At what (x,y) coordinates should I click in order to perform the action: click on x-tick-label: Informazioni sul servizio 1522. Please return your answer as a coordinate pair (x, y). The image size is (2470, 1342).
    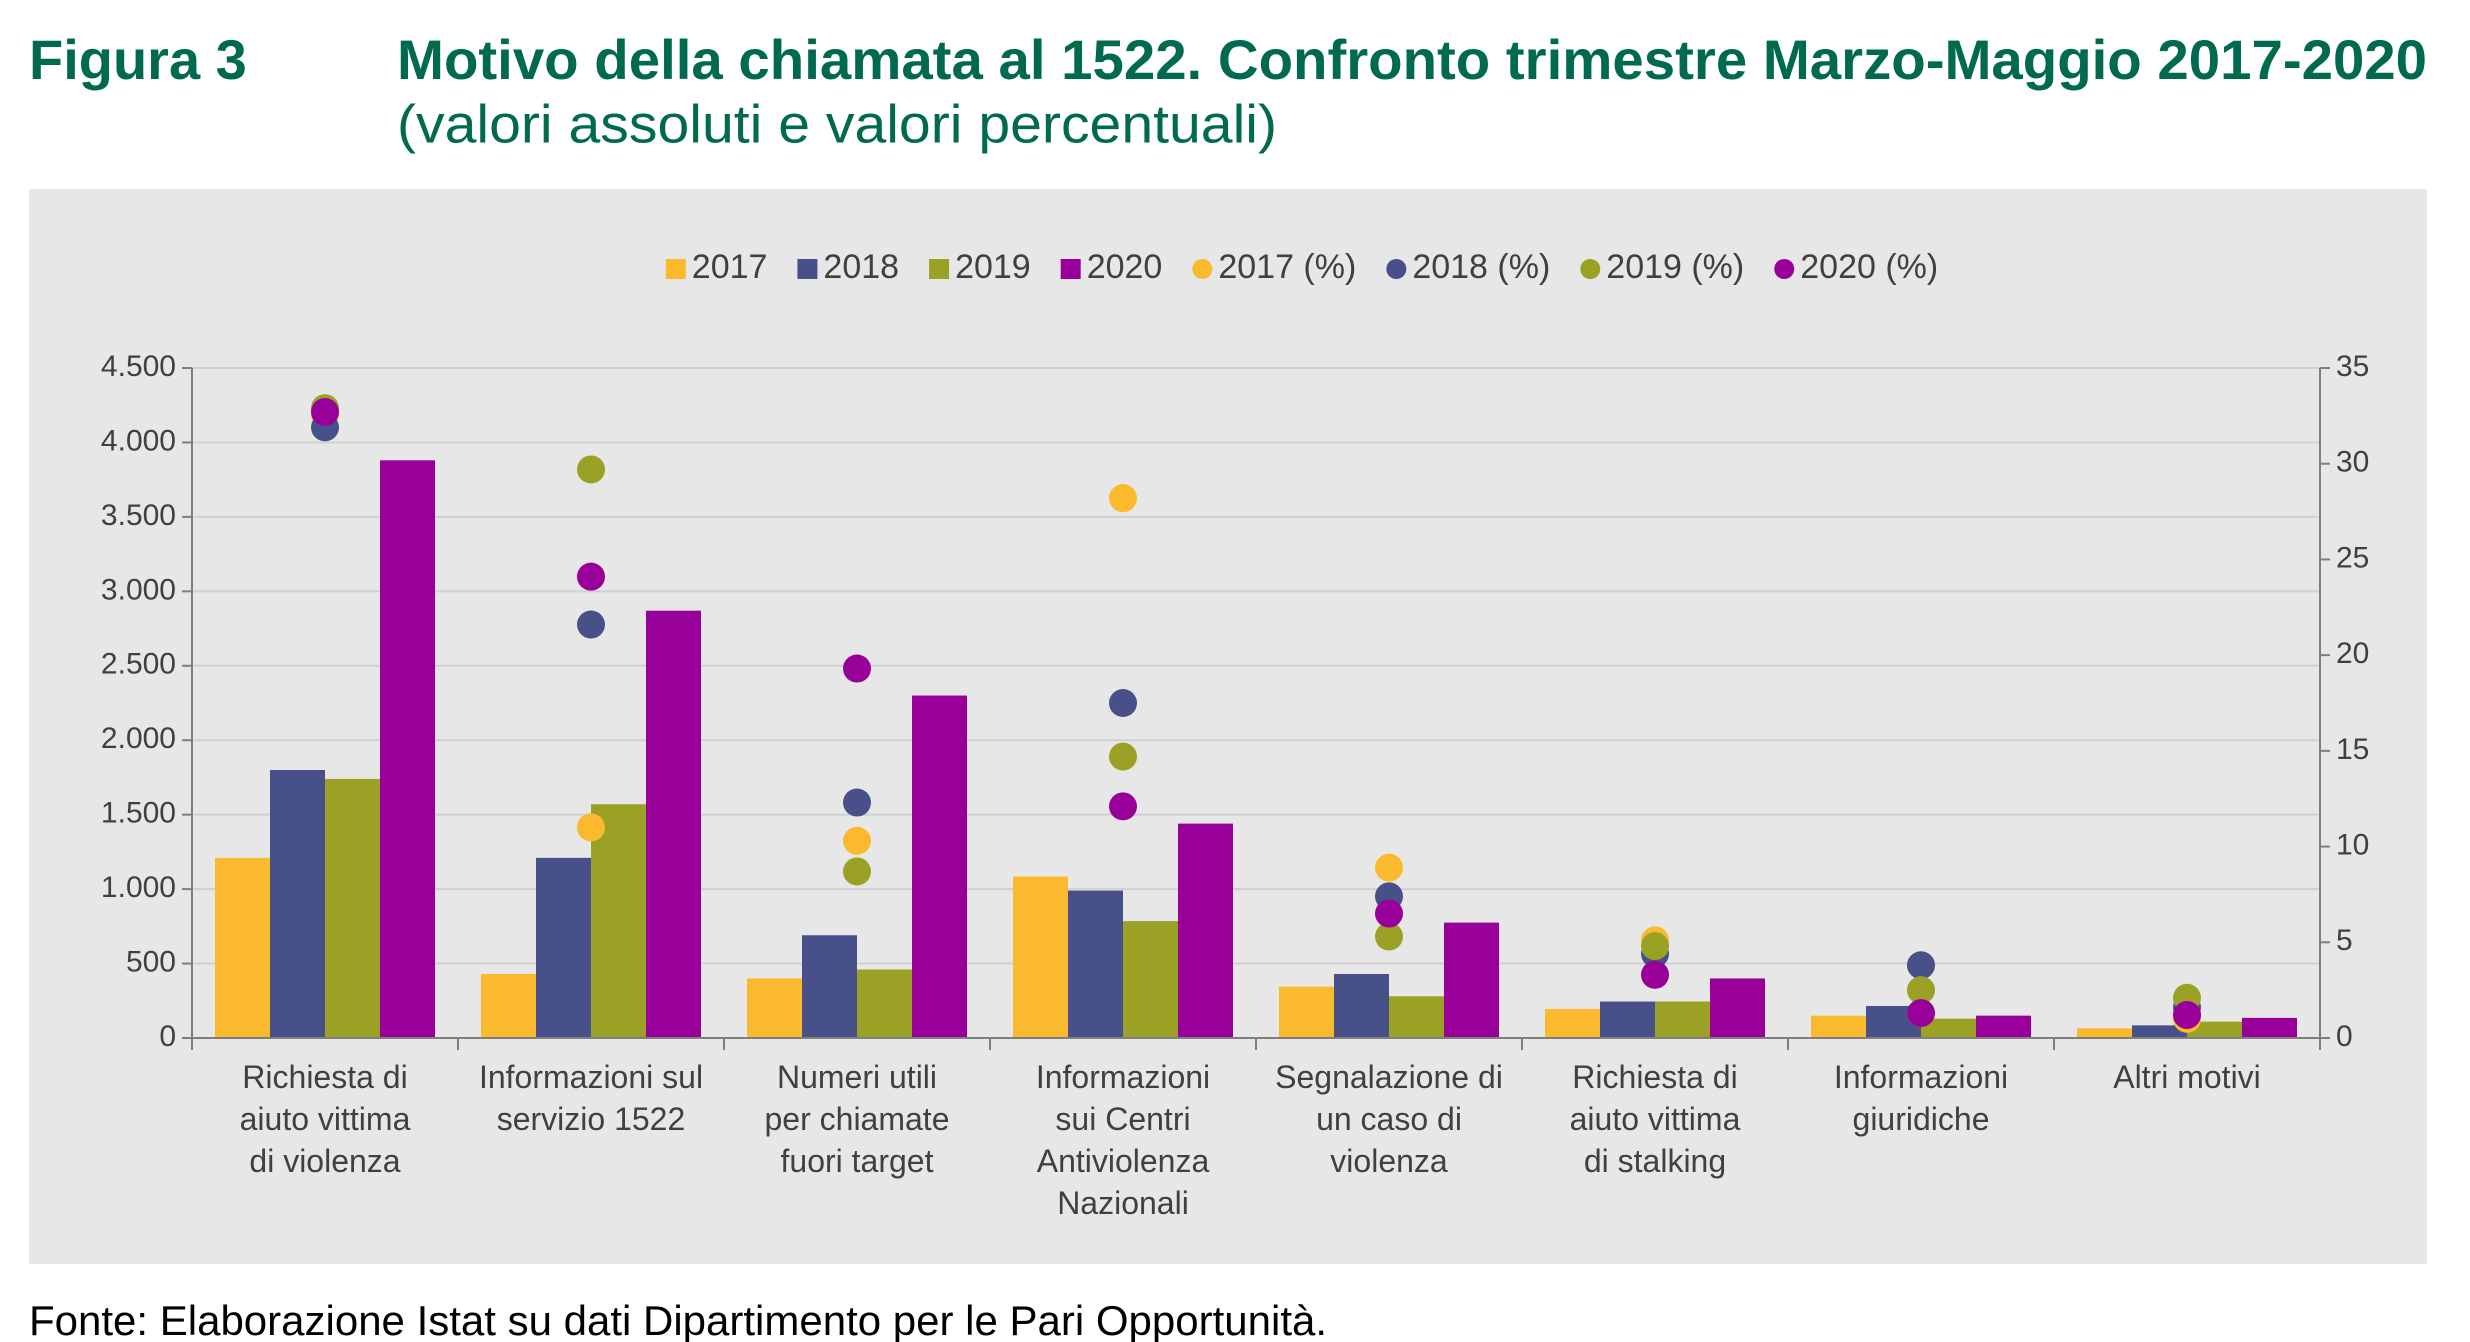
    Looking at the image, I should click on (591, 1098).